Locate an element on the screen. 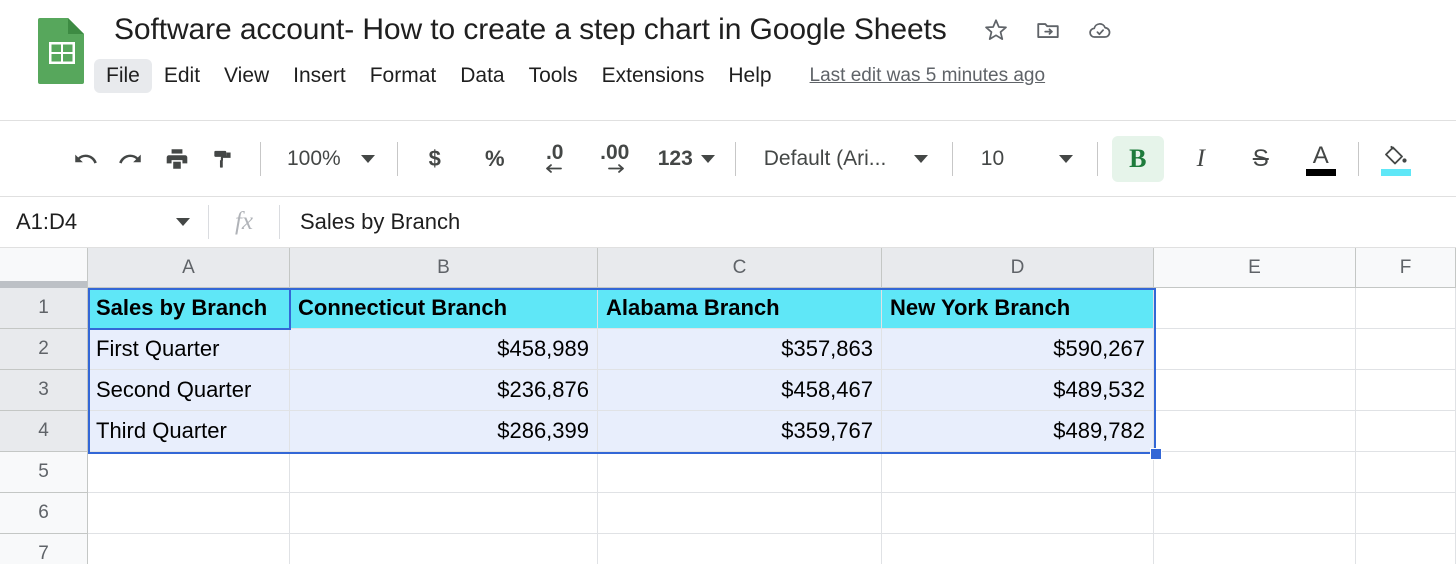  spacer is located at coordinates (585, 158).